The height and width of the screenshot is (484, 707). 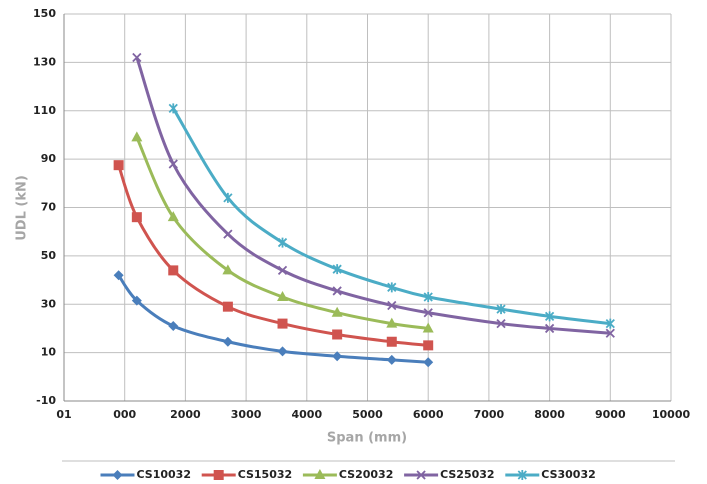 What do you see at coordinates (367, 414) in the screenshot?
I see `x-tick-label: 5000` at bounding box center [367, 414].